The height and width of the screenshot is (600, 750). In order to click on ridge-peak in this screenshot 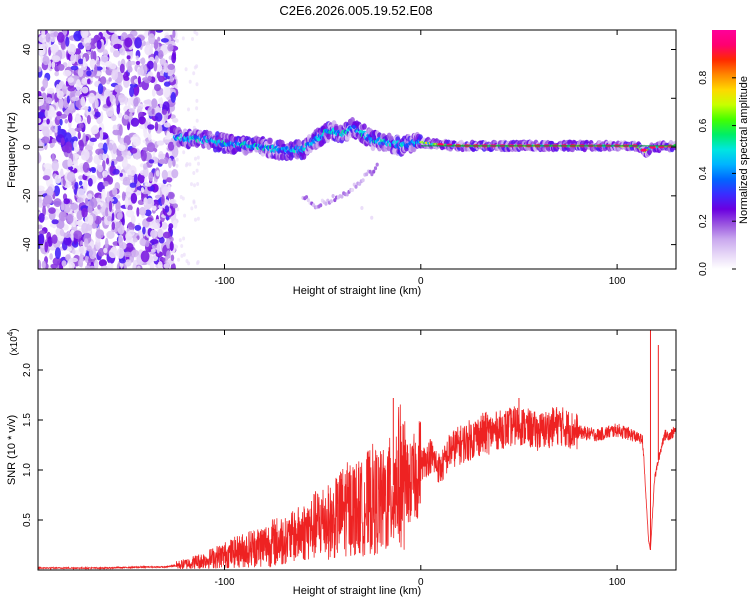, I will do `click(643, 150)`.